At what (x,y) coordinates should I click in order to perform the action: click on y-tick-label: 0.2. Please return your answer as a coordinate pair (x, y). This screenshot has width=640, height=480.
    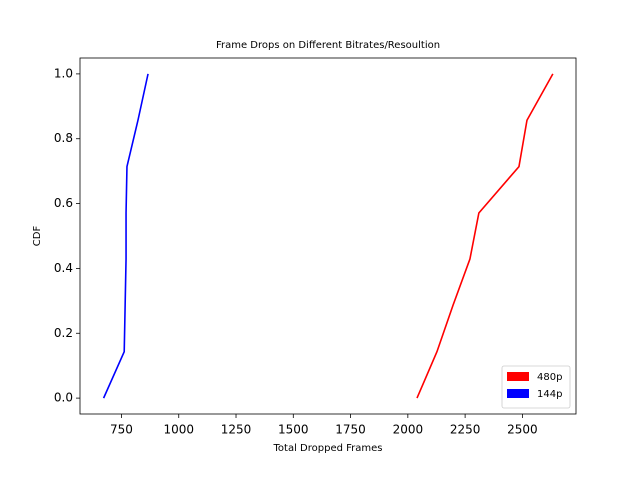
    Looking at the image, I should click on (63, 333).